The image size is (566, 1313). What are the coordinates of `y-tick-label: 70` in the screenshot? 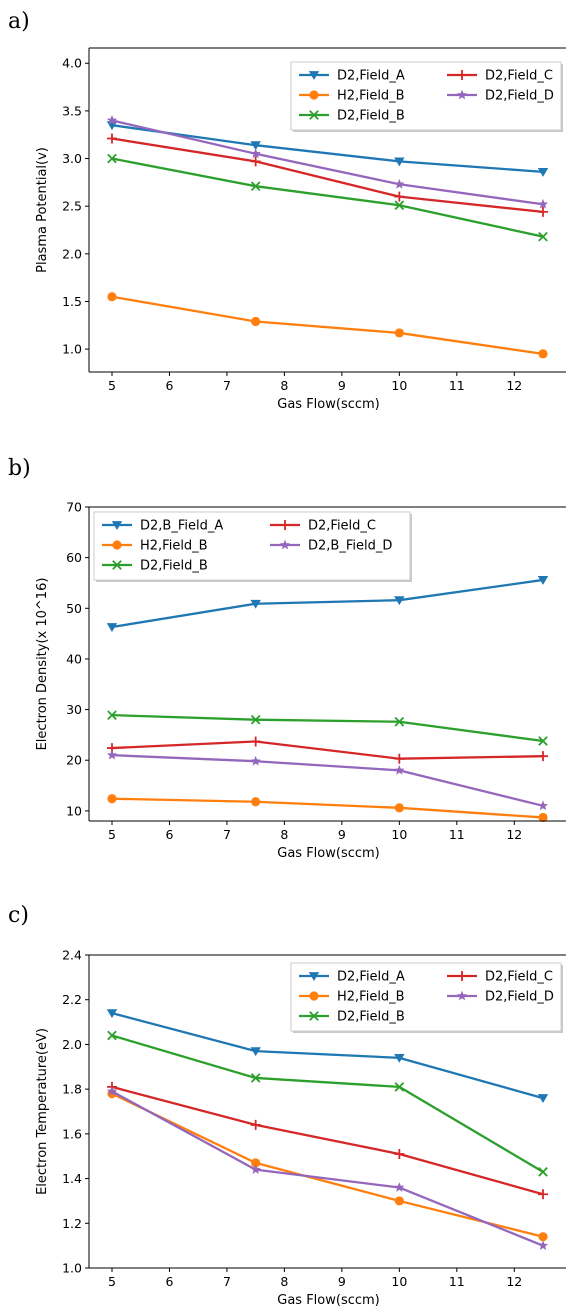 It's located at (74, 507).